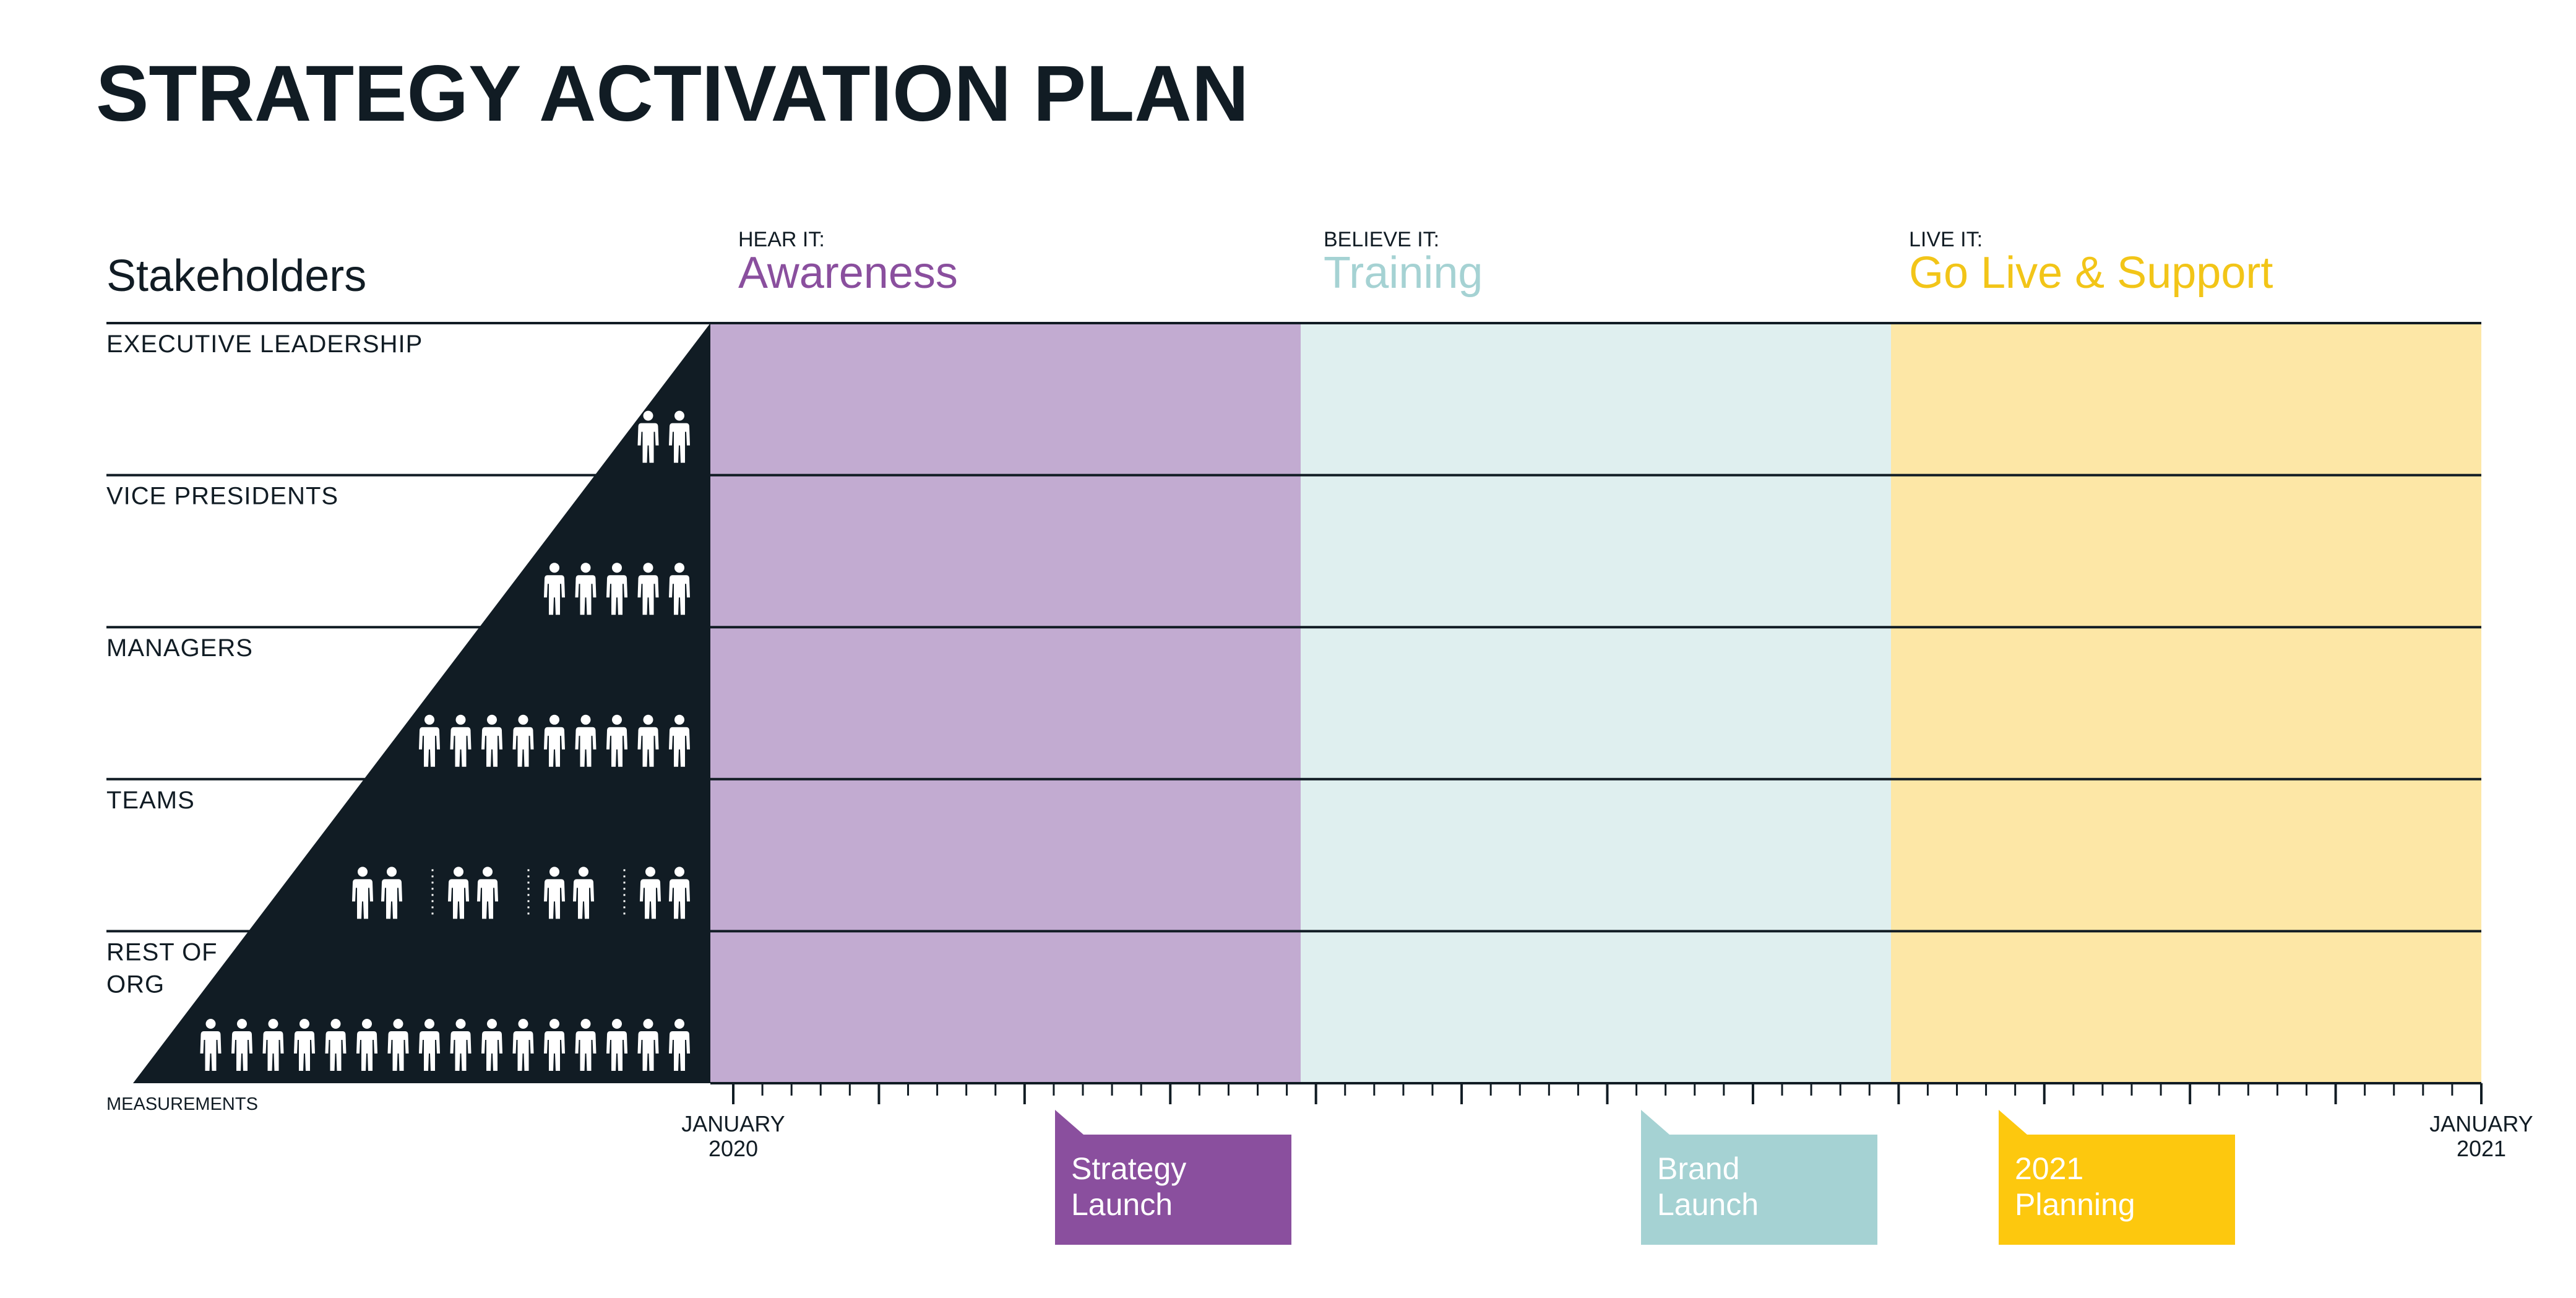 This screenshot has width=2576, height=1298. Describe the element at coordinates (135, 985) in the screenshot. I see `row-label: ORG` at that location.